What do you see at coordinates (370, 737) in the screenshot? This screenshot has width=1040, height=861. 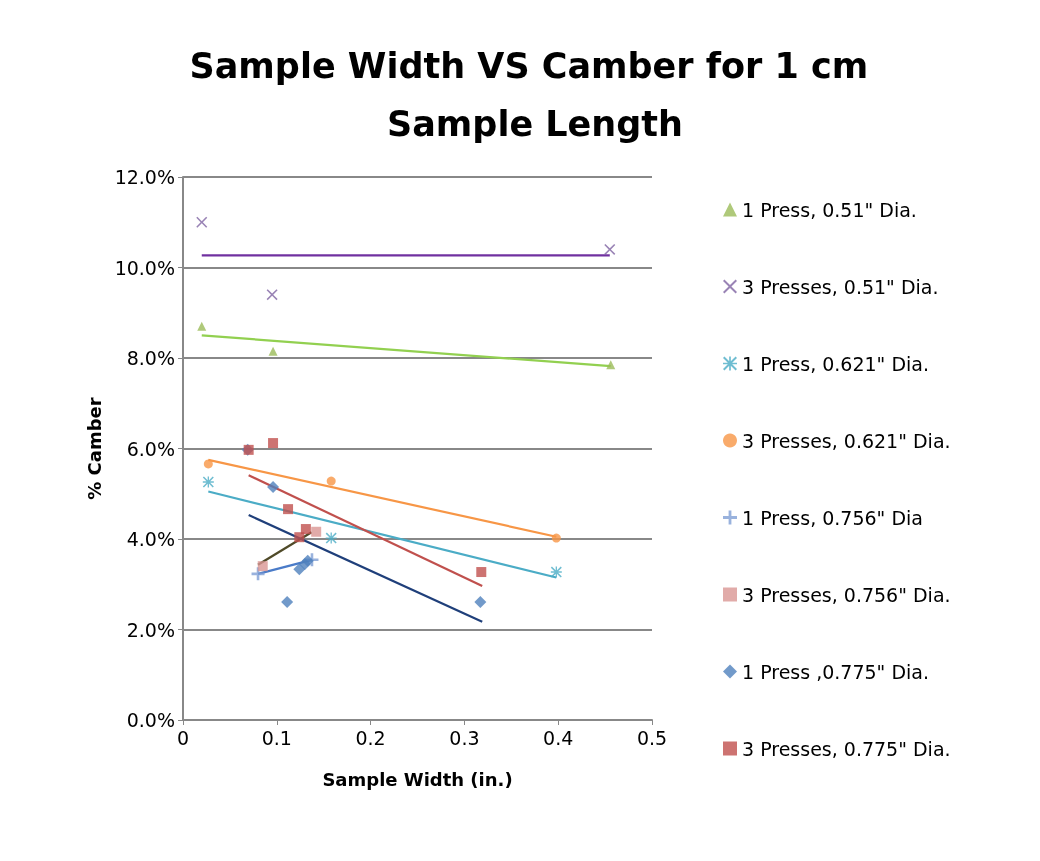 I see `x-tick-label: 0.2` at bounding box center [370, 737].